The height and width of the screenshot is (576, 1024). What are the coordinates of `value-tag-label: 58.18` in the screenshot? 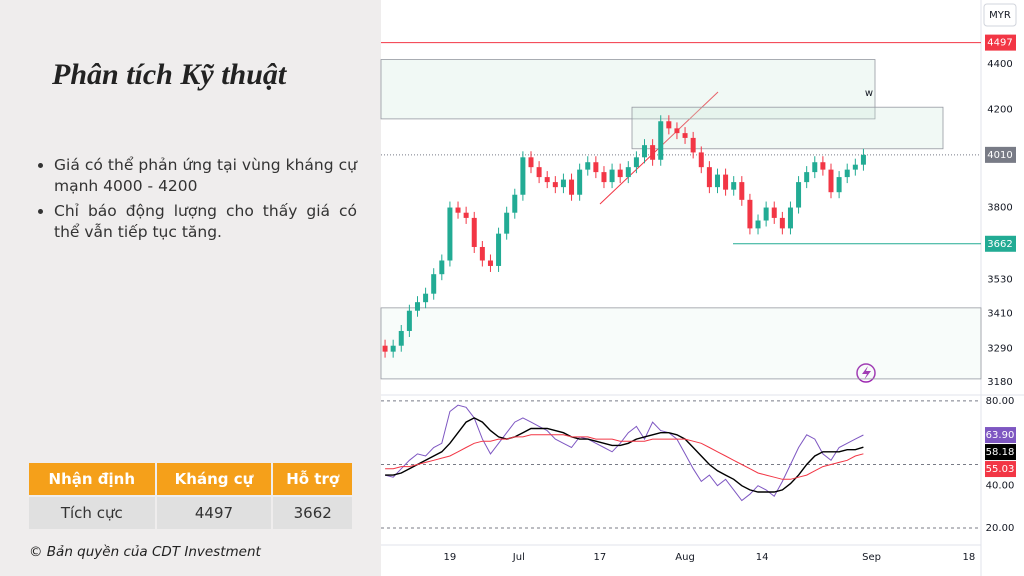 It's located at (1000, 452).